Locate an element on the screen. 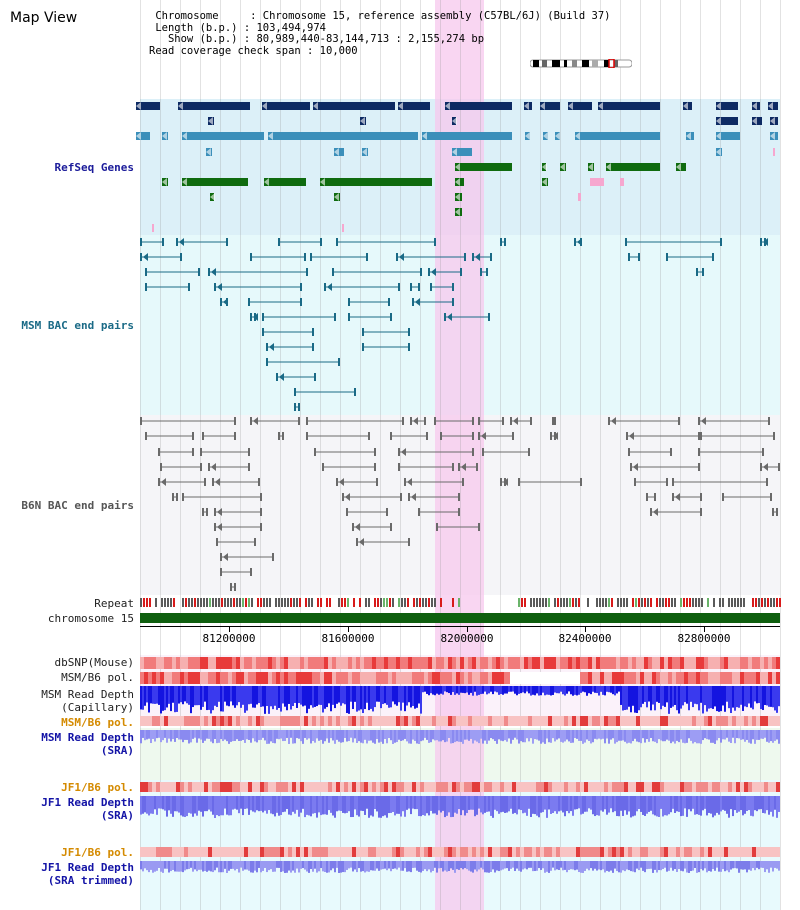 The height and width of the screenshot is (910, 800). length-line: Length (b.p.) : 103,494,974 is located at coordinates (238, 27).